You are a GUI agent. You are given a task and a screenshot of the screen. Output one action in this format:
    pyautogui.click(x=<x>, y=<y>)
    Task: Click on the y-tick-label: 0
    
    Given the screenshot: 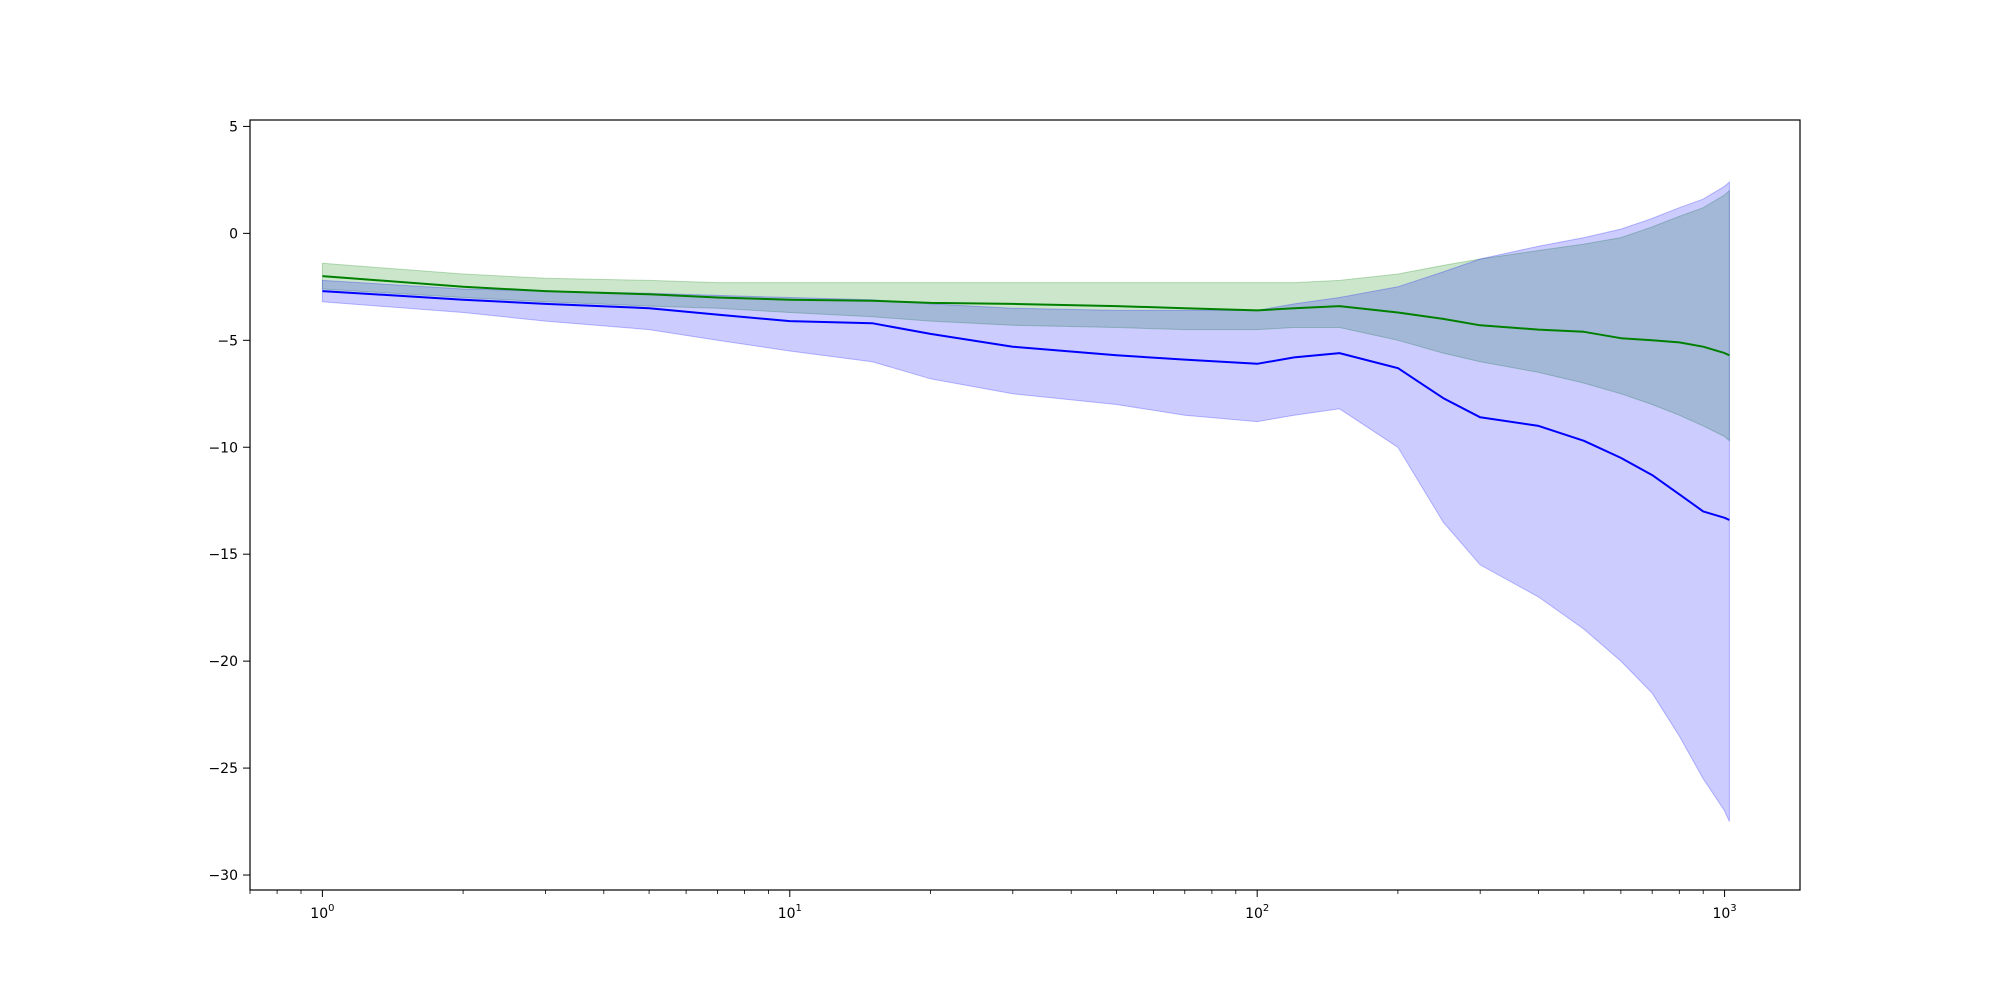 What is the action you would take?
    pyautogui.click(x=233, y=234)
    